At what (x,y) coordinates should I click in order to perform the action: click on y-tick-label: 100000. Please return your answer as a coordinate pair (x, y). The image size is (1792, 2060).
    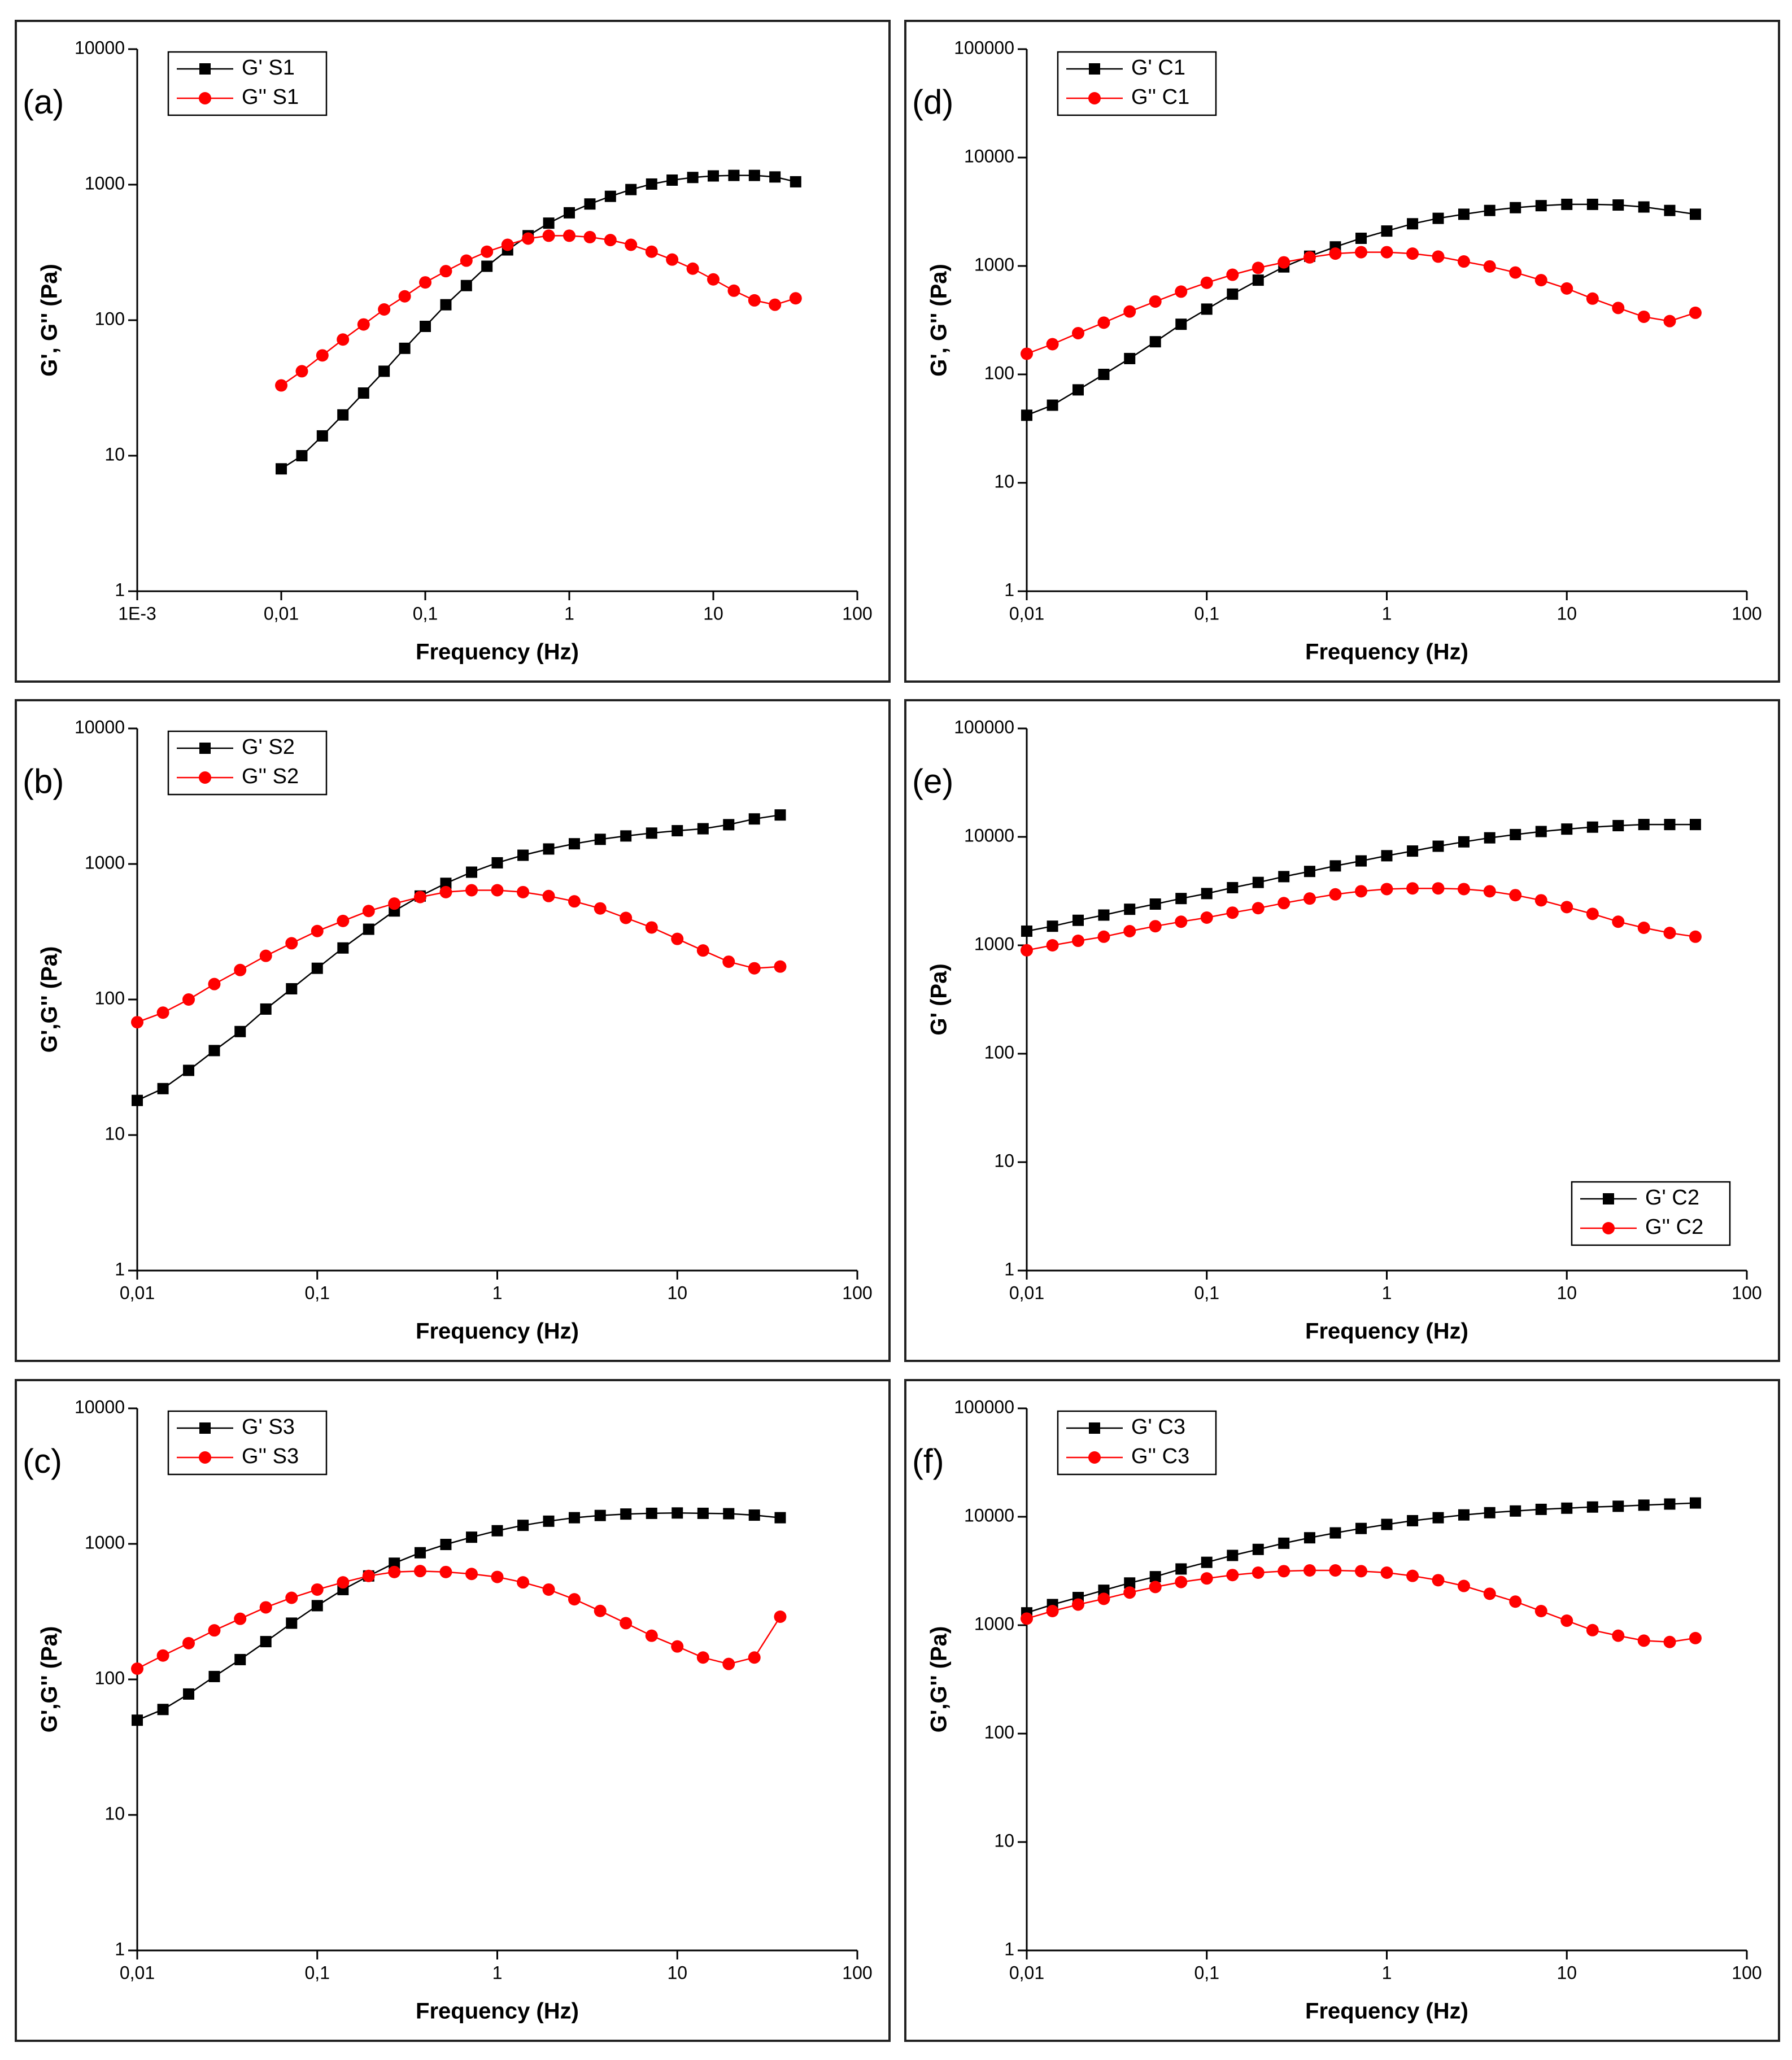
    Looking at the image, I should click on (984, 1406).